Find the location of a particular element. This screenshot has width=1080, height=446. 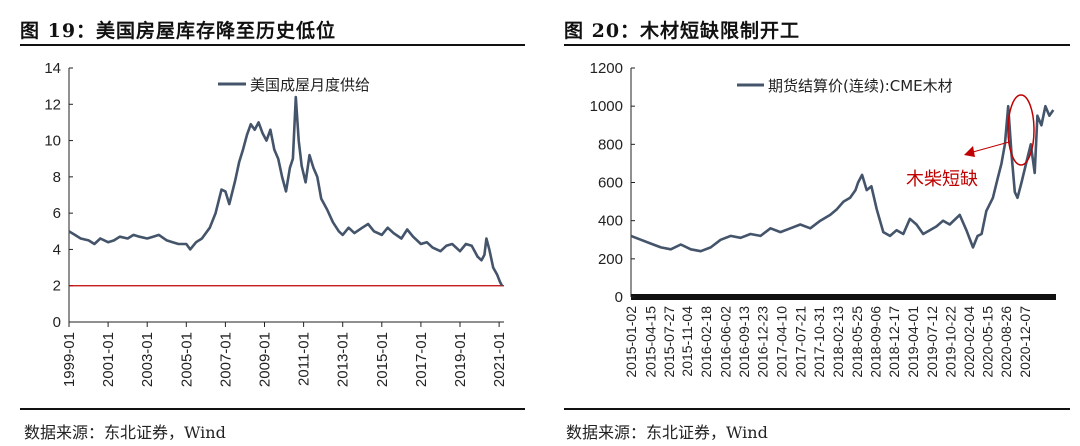

y-tick-label: 1000 is located at coordinates (606, 106).